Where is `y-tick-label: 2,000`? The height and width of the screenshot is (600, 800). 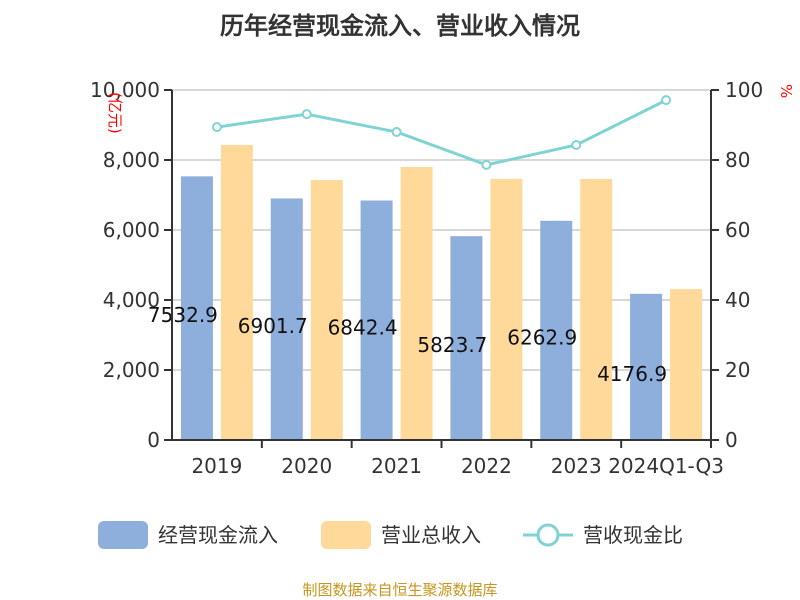 y-tick-label: 2,000 is located at coordinates (131, 370).